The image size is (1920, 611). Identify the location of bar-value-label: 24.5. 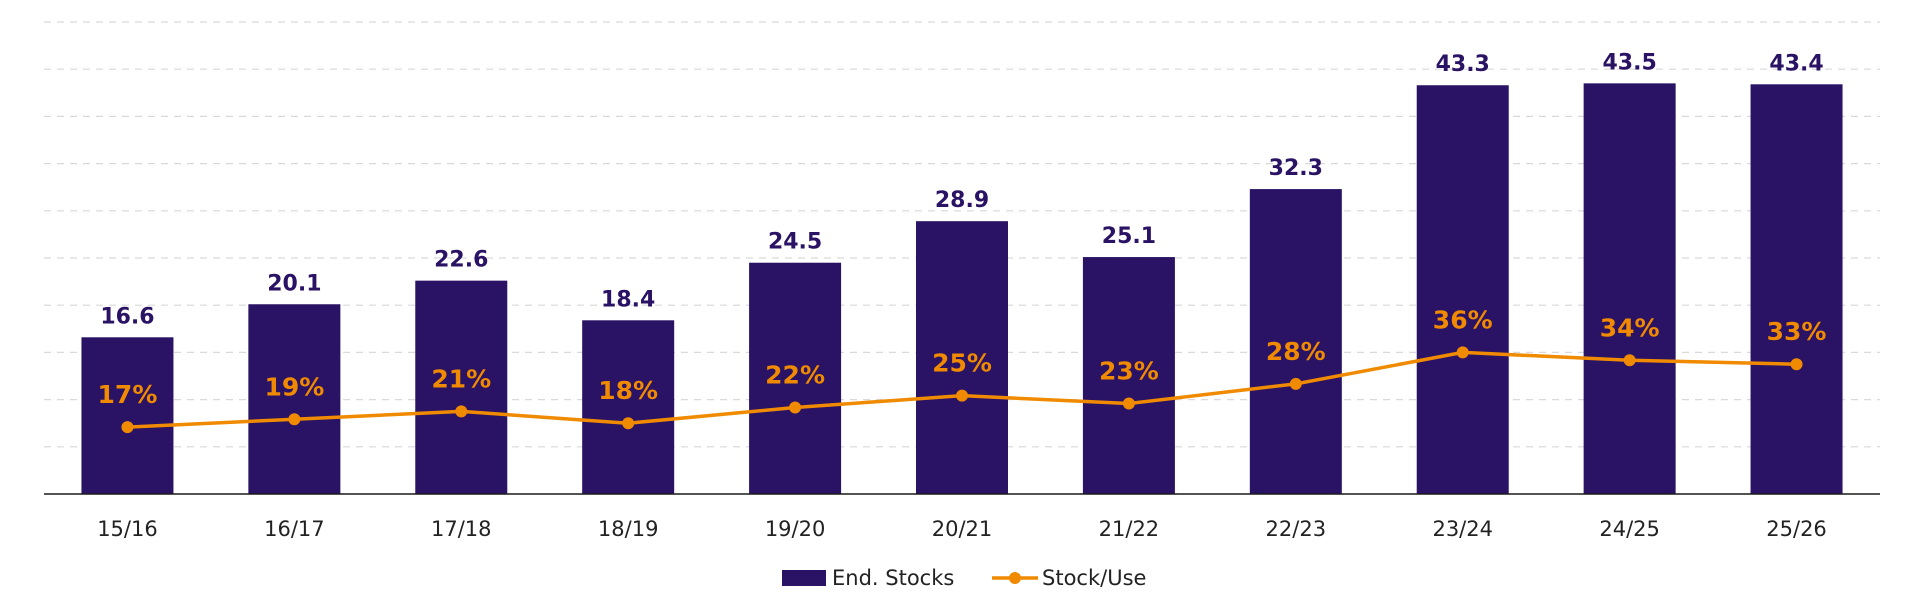
(795, 242).